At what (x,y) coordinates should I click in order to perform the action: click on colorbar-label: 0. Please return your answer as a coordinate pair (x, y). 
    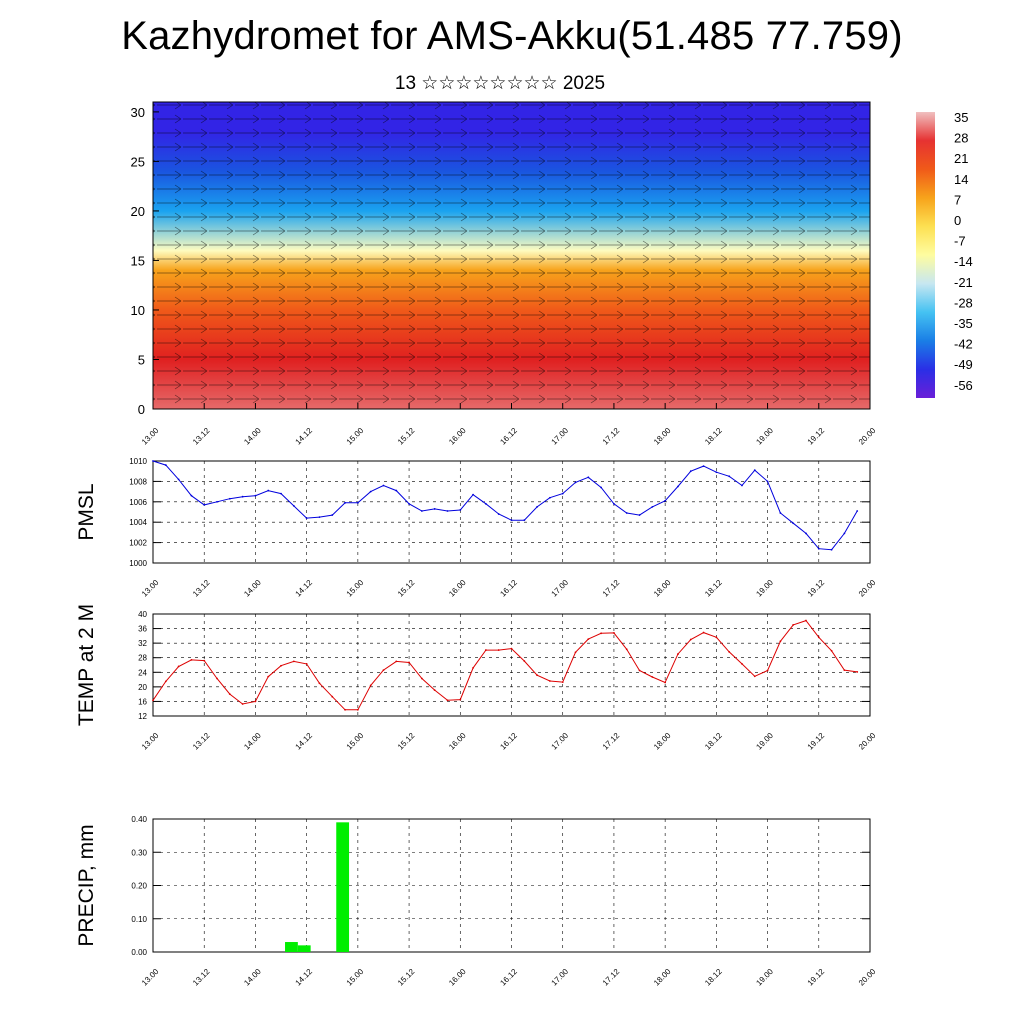
    Looking at the image, I should click on (957, 220).